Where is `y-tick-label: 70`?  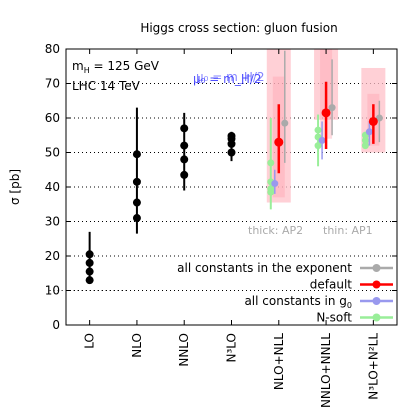 y-tick-label: 70 is located at coordinates (52, 84).